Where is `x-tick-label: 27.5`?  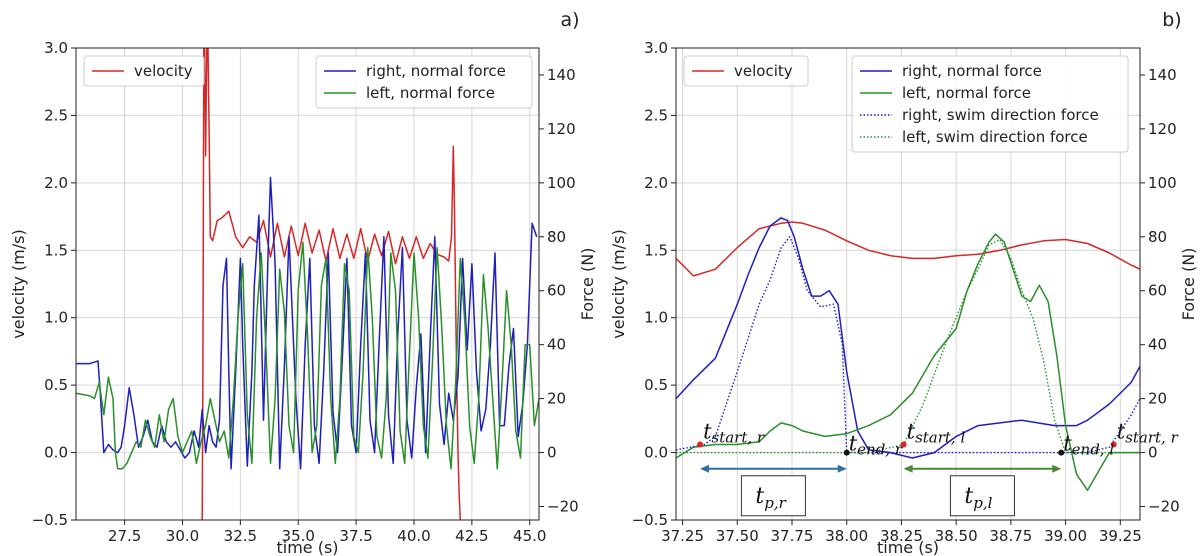 x-tick-label: 27.5 is located at coordinates (124, 536).